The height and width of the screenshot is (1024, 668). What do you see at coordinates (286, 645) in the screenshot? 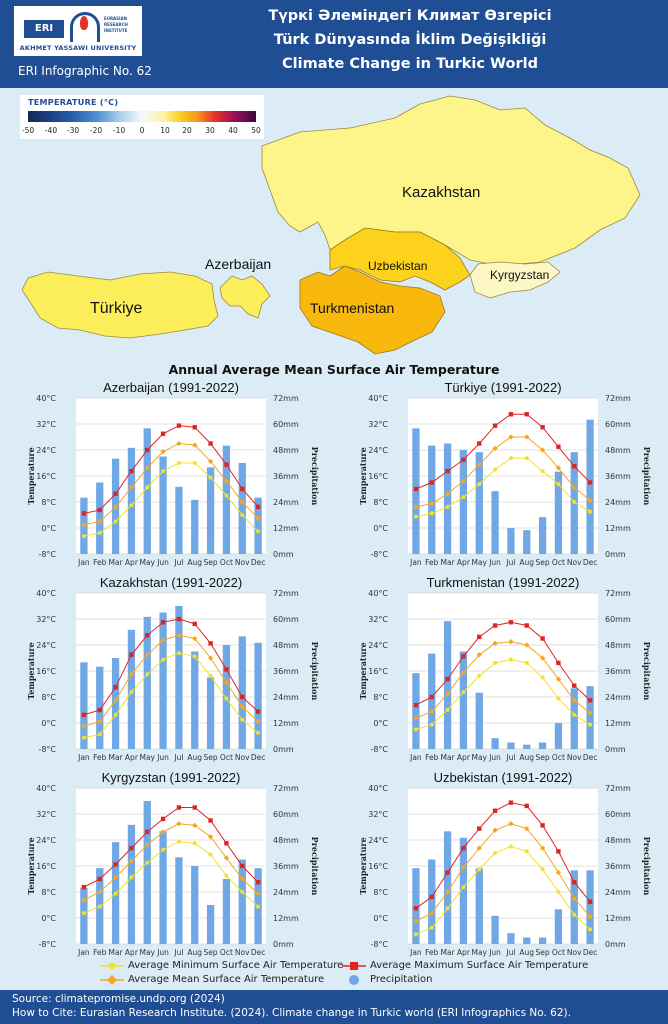
I see `precipitation-tick-label: 48mm` at bounding box center [286, 645].